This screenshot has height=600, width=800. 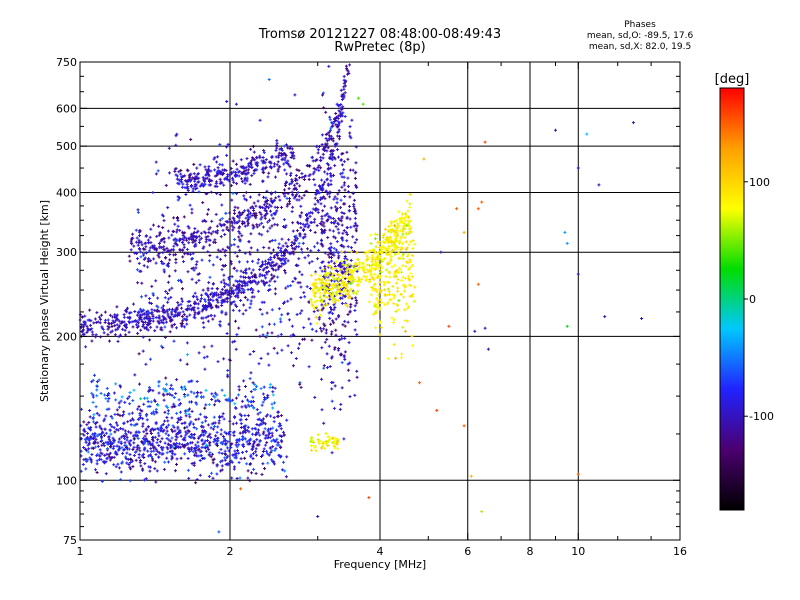 What do you see at coordinates (230, 551) in the screenshot?
I see `x-tick-label: 2` at bounding box center [230, 551].